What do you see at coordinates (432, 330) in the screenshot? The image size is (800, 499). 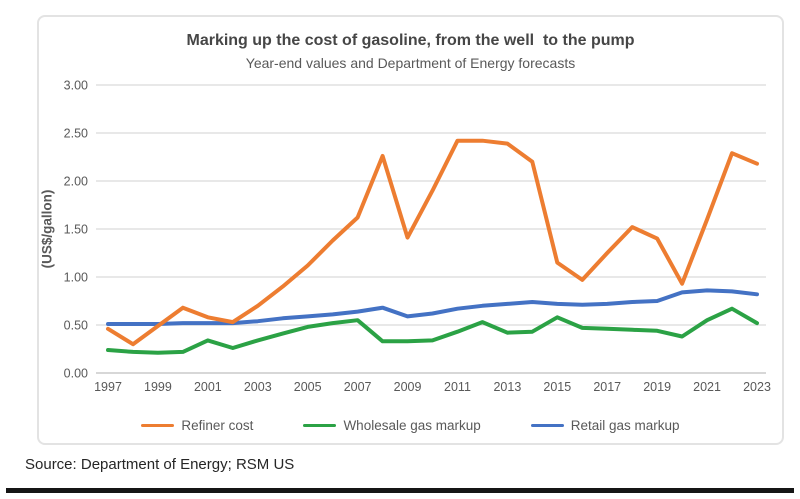 I see `series-wholesale-gas-markup` at bounding box center [432, 330].